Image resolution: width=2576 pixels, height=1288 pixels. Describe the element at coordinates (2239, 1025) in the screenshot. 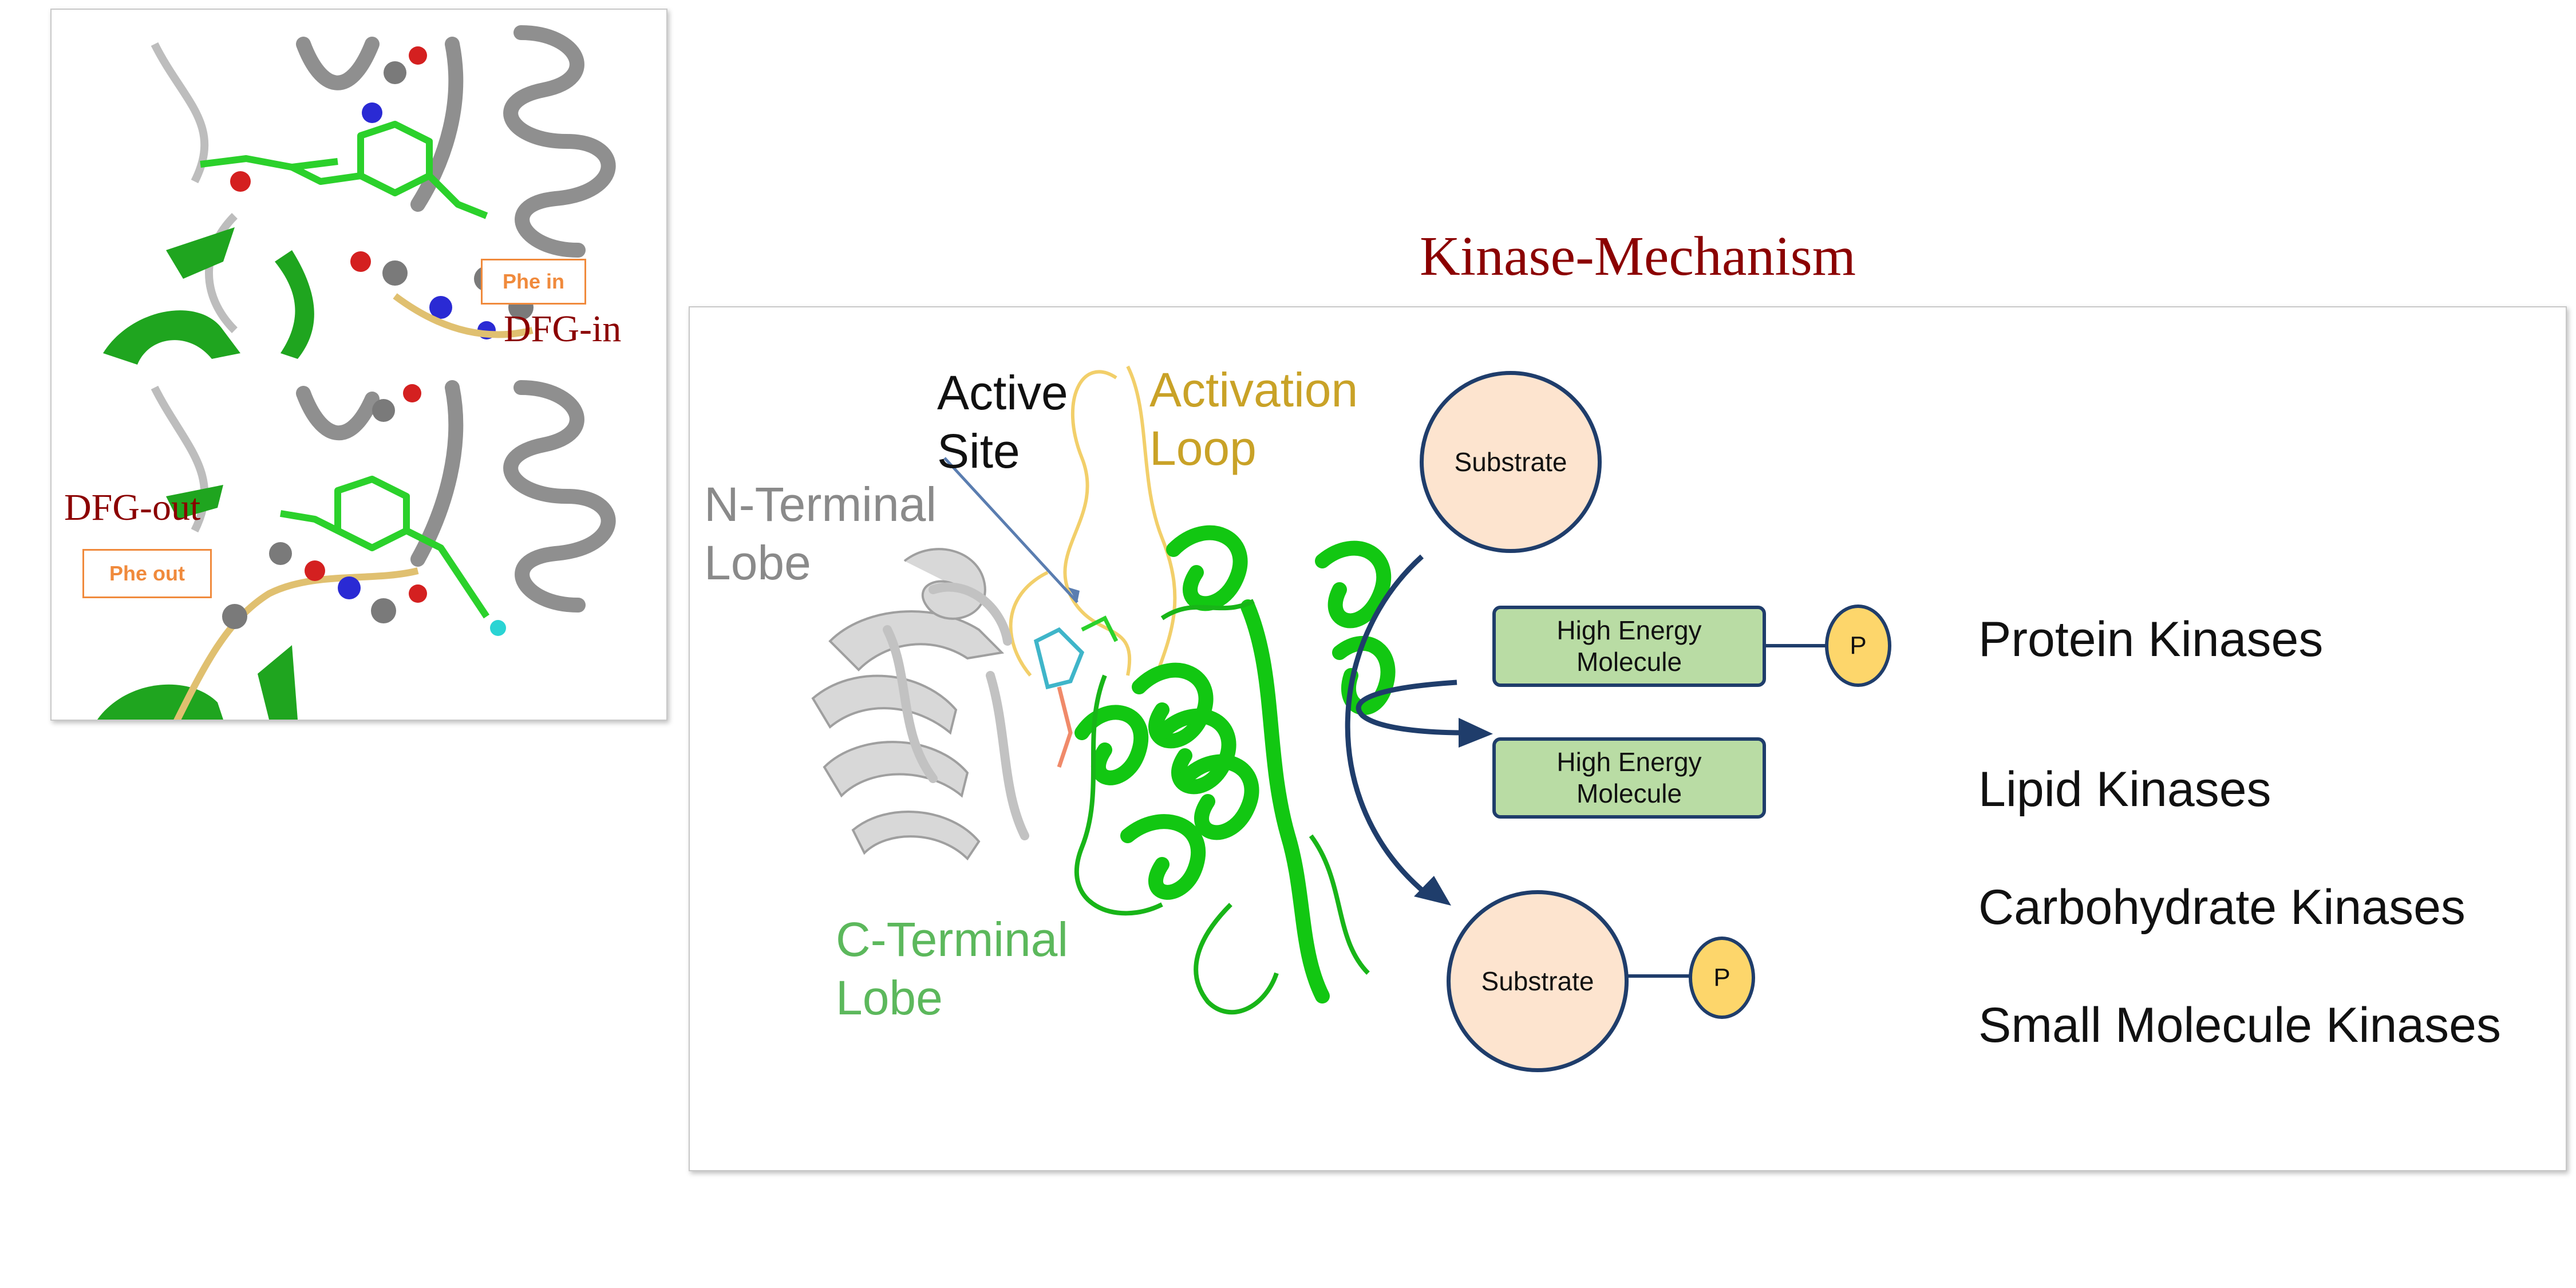

I see `kinase-type-small-molecule: Small Molecule Kinases` at that location.